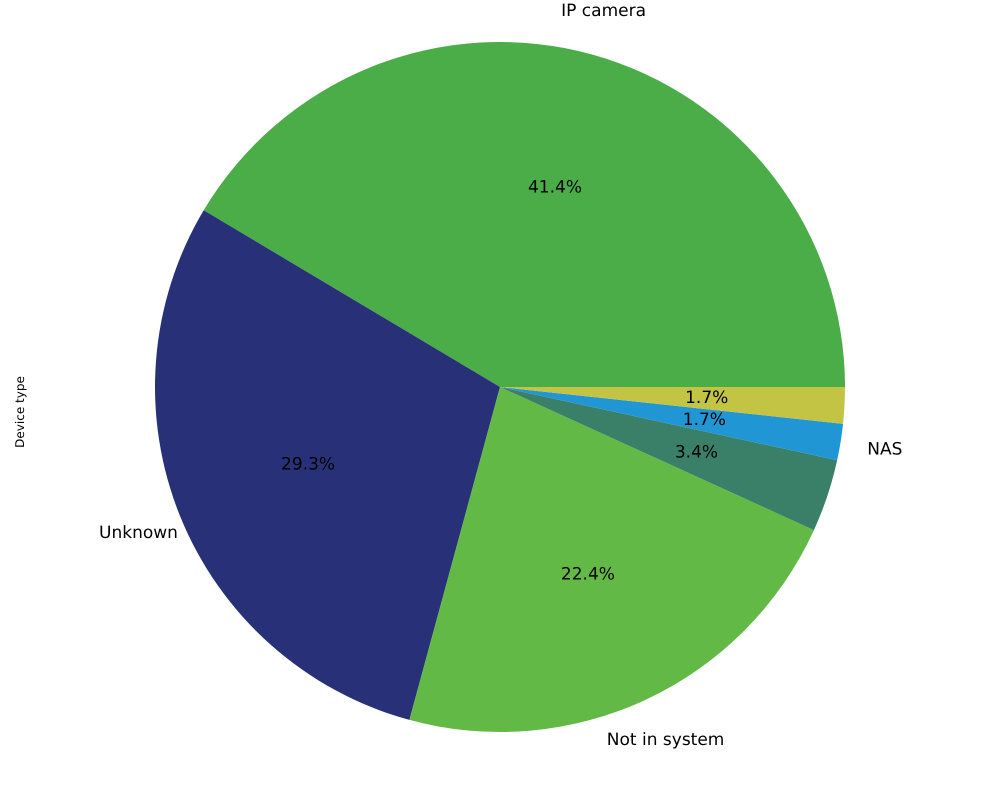 This screenshot has height=786, width=984. Describe the element at coordinates (696, 452) in the screenshot. I see `data-label: 3.4%` at that location.